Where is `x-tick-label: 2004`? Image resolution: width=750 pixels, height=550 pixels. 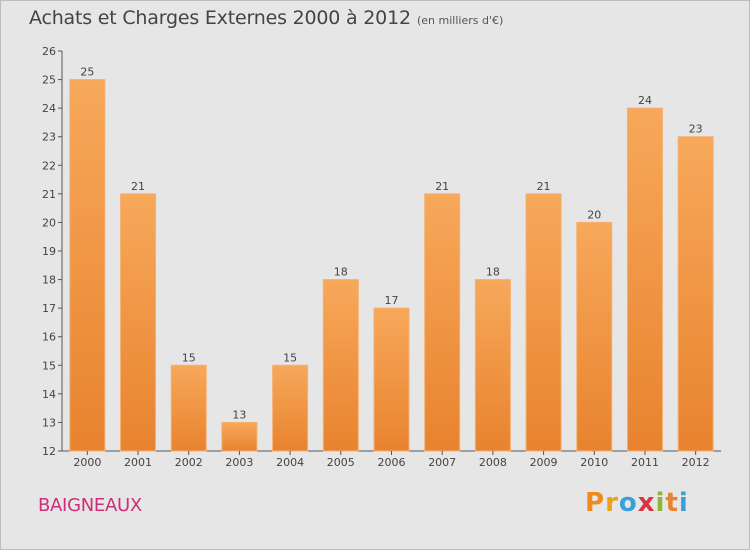 x-tick-label: 2004 is located at coordinates (290, 462).